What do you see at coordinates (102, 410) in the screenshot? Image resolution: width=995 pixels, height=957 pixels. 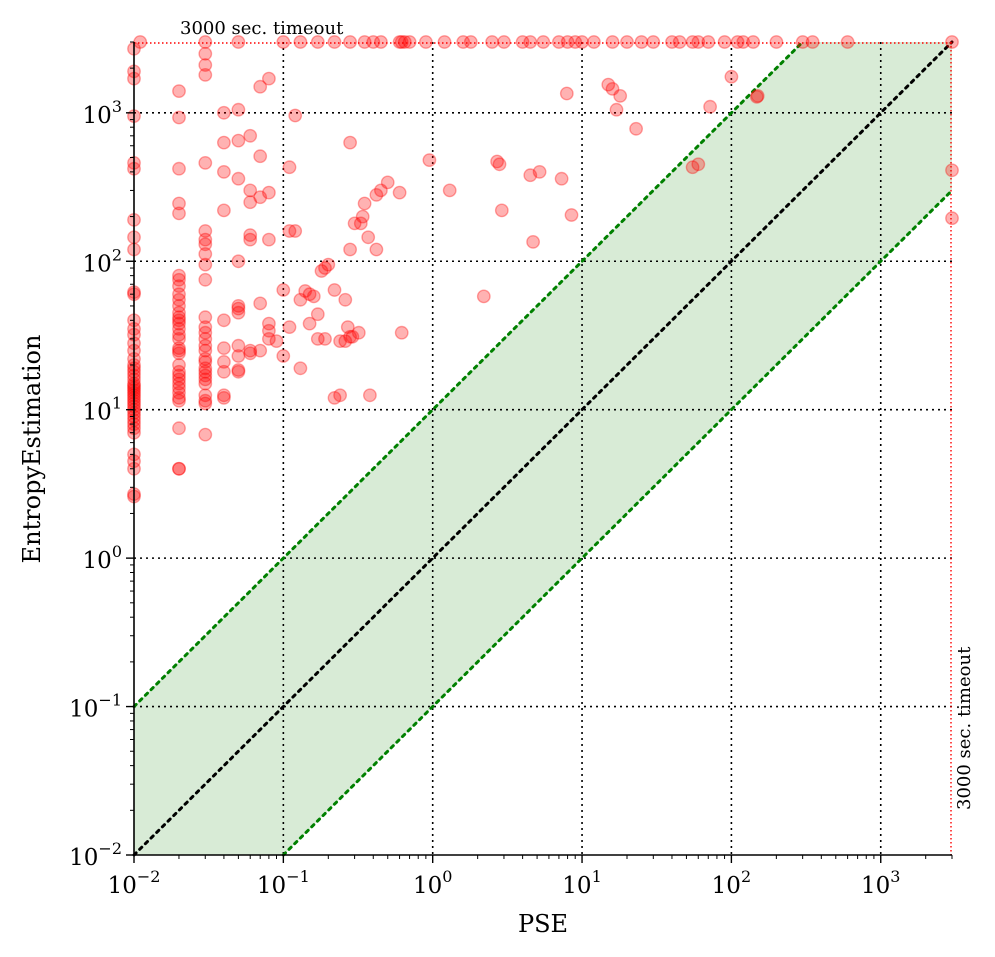 I see `y-tick-label: 10¹` at bounding box center [102, 410].